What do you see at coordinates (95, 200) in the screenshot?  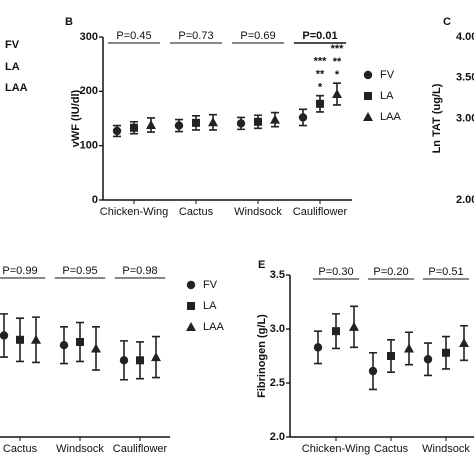 I see `y-tick-label: 0` at bounding box center [95, 200].